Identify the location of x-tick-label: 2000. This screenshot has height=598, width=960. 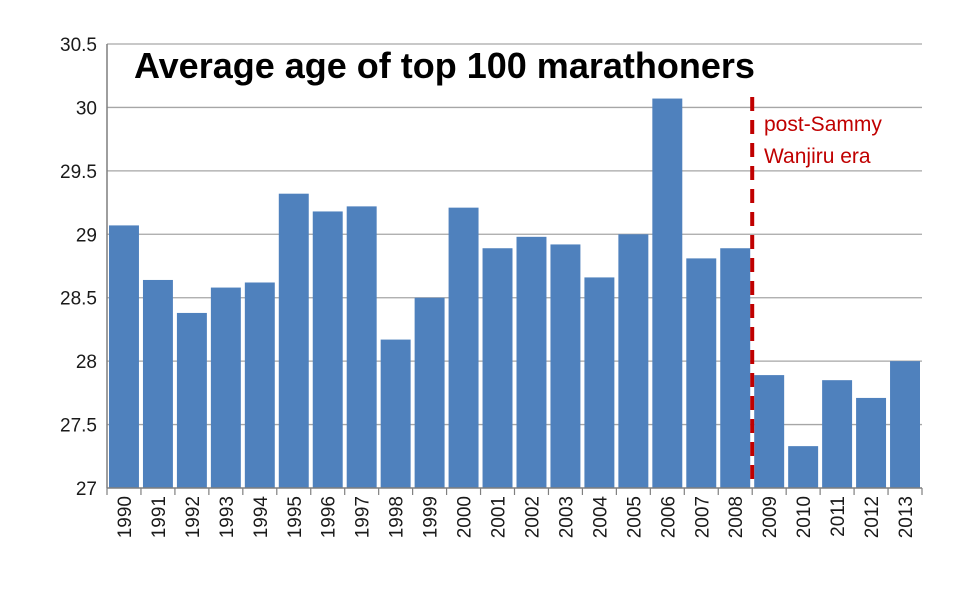
(465, 517).